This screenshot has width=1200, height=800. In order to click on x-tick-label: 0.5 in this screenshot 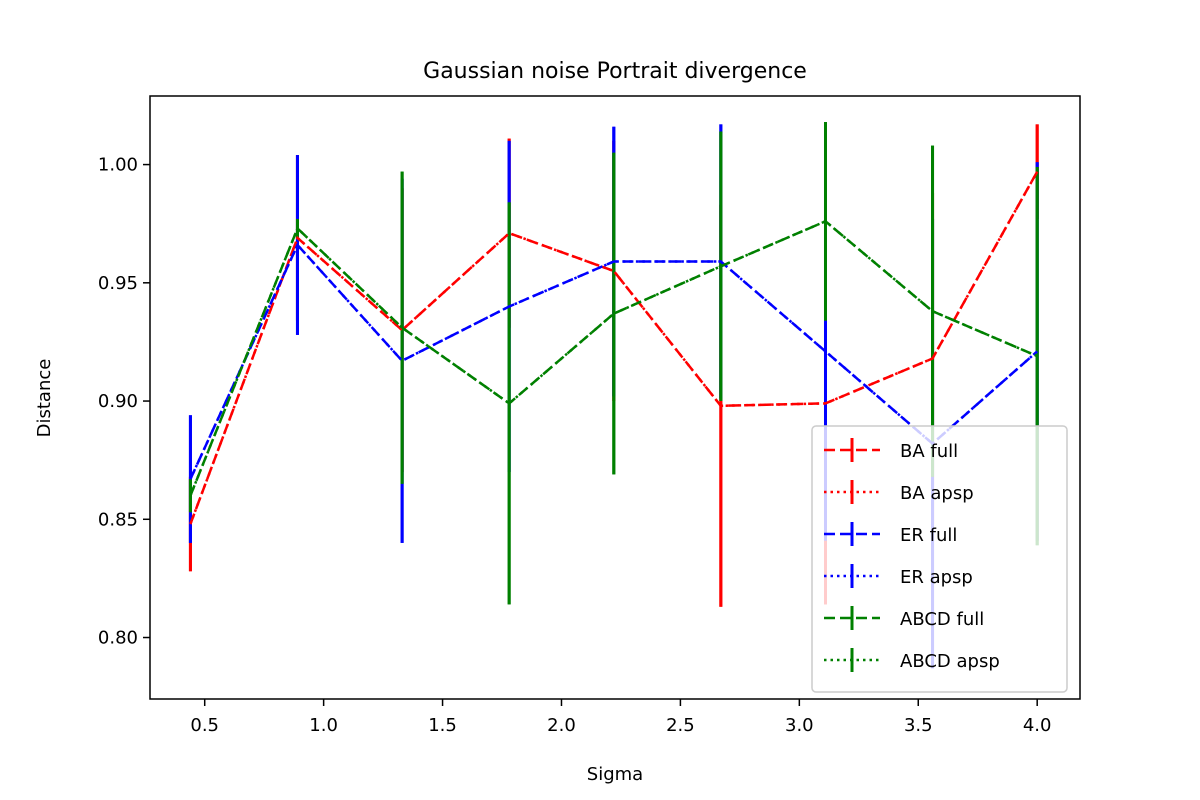, I will do `click(204, 725)`.